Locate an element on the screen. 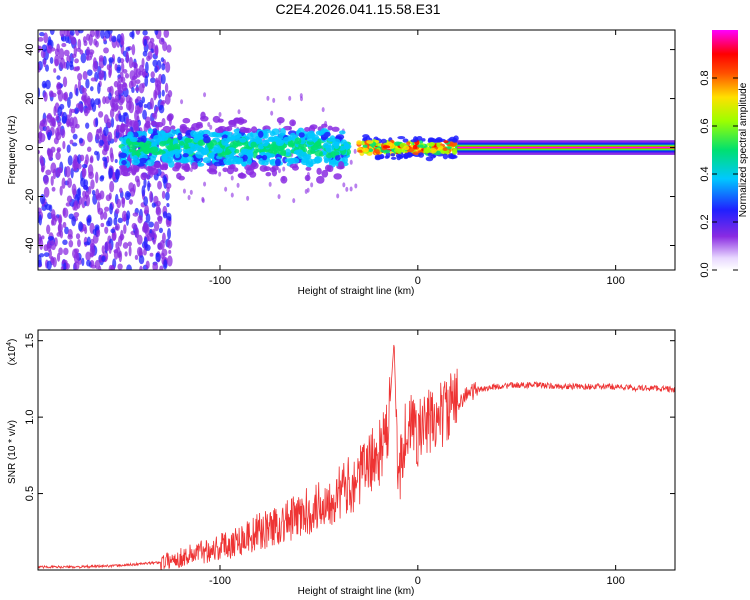  snr-y-scale-base: (x10 is located at coordinates (12, 355).